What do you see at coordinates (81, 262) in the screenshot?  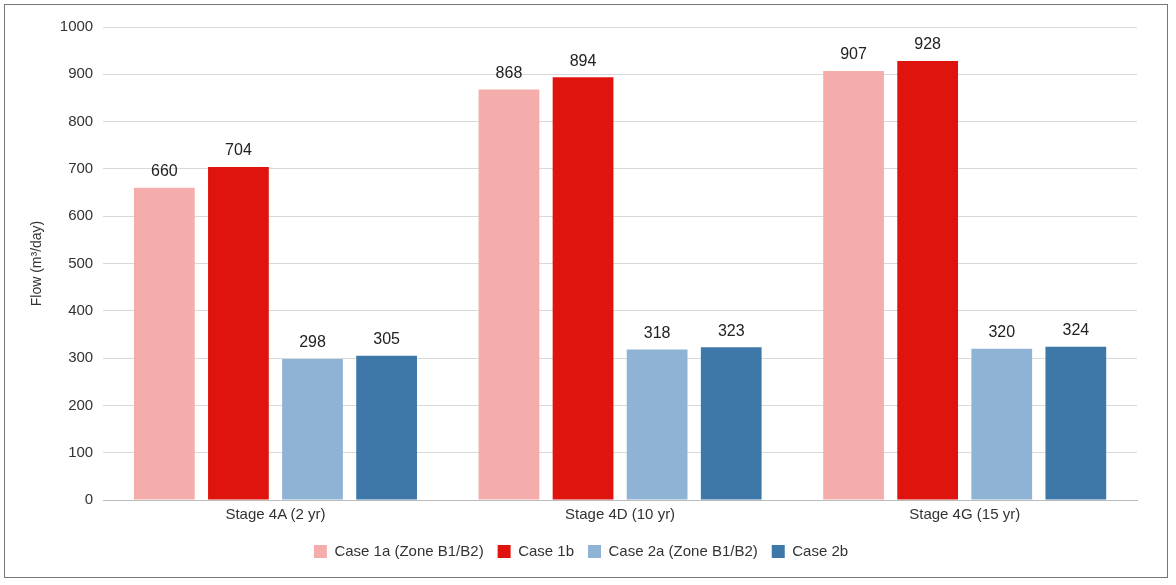 I see `y-tick-label: 500` at bounding box center [81, 262].